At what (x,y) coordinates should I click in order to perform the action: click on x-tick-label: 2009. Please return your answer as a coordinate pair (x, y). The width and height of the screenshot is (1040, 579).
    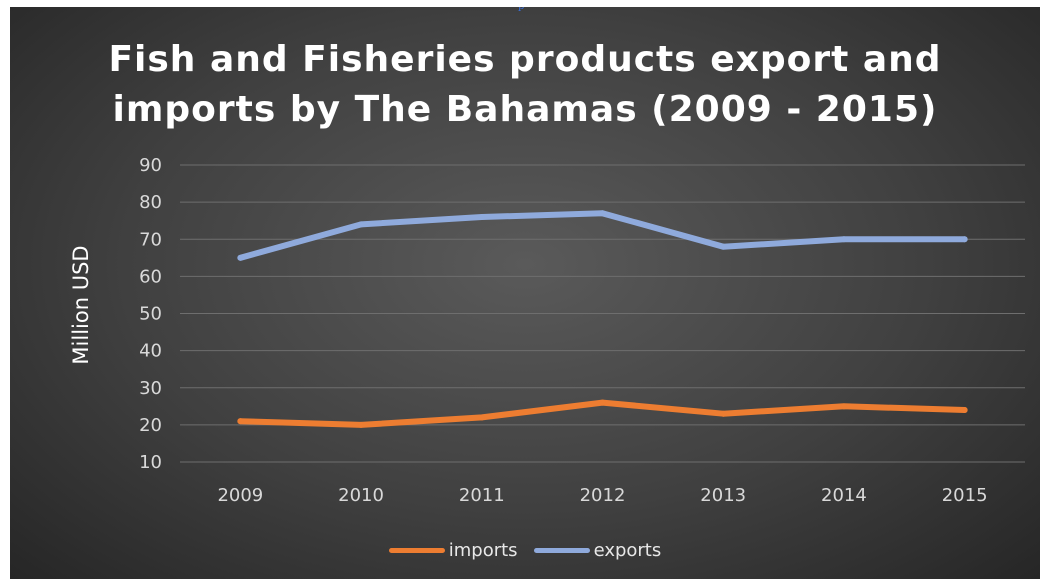
    Looking at the image, I should click on (240, 495).